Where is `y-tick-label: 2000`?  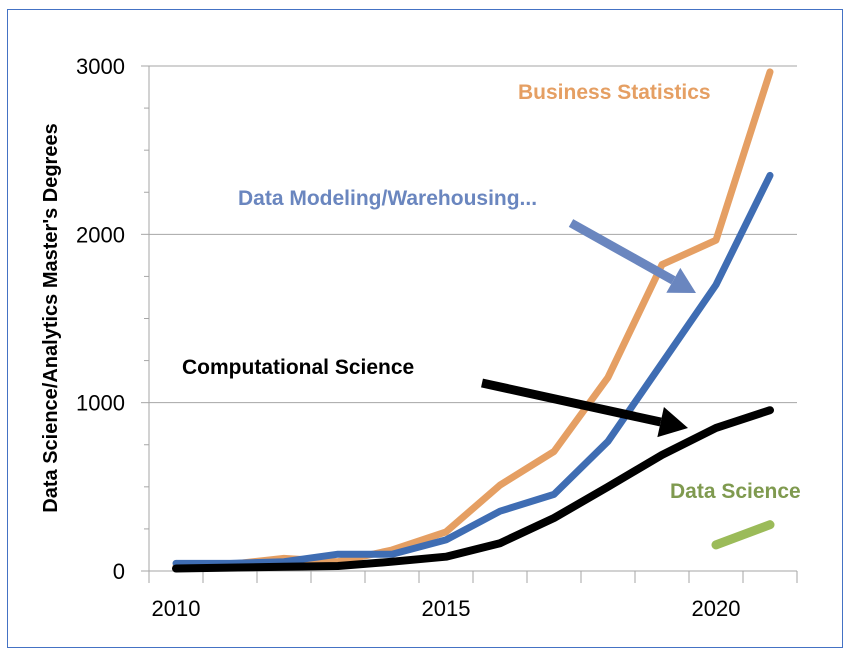
y-tick-label: 2000 is located at coordinates (100, 234).